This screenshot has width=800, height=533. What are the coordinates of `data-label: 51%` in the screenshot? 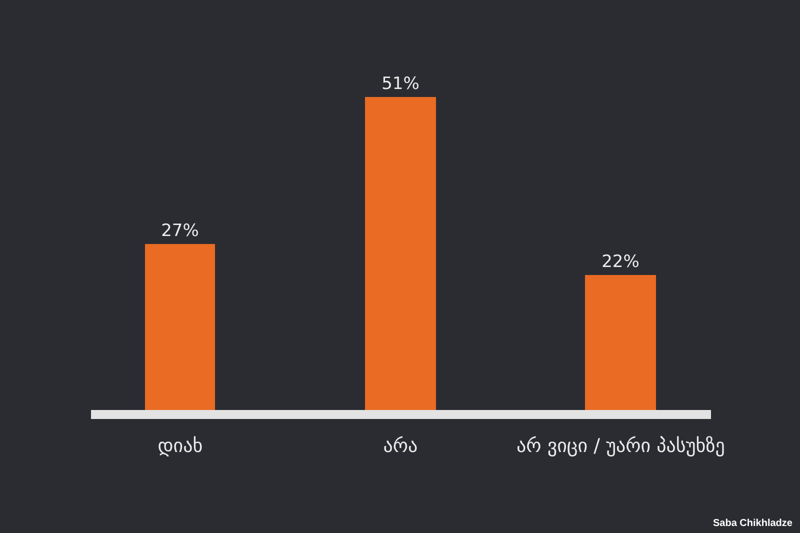 It's located at (401, 84).